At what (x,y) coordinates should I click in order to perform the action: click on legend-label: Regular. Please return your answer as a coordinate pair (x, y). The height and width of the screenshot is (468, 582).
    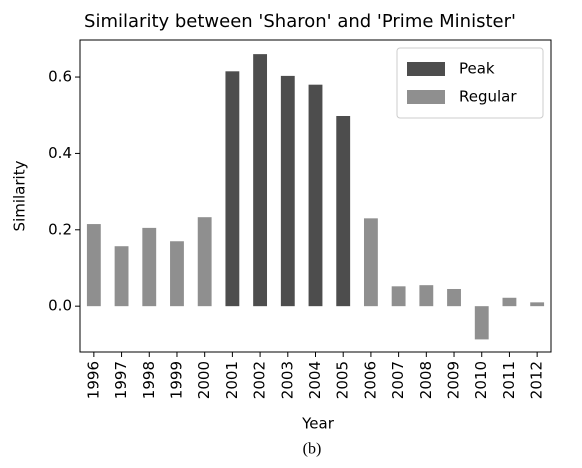
    Looking at the image, I should click on (488, 97).